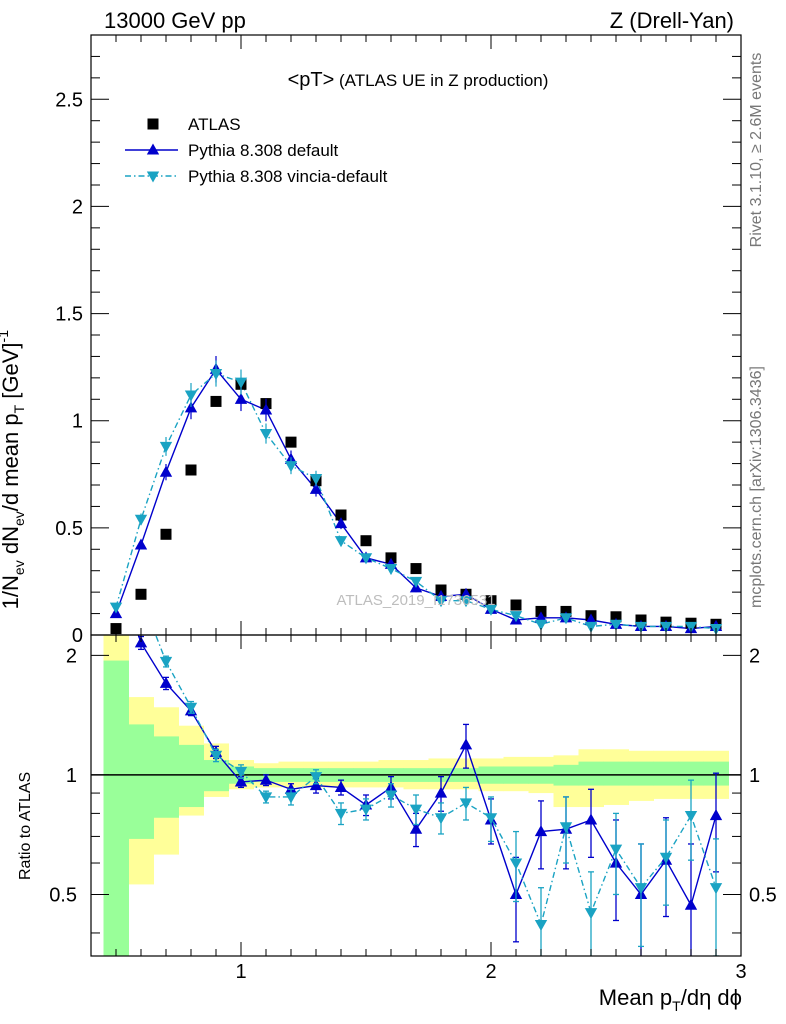 The image size is (786, 1024). What do you see at coordinates (490, 972) in the screenshot?
I see `x-tick-label: 2` at bounding box center [490, 972].